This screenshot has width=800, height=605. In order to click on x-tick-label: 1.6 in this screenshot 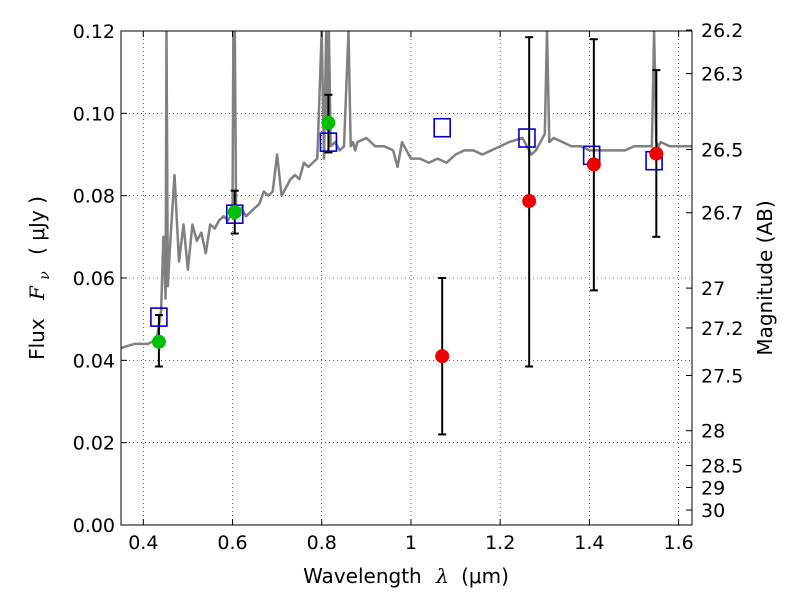, I will do `click(679, 543)`.